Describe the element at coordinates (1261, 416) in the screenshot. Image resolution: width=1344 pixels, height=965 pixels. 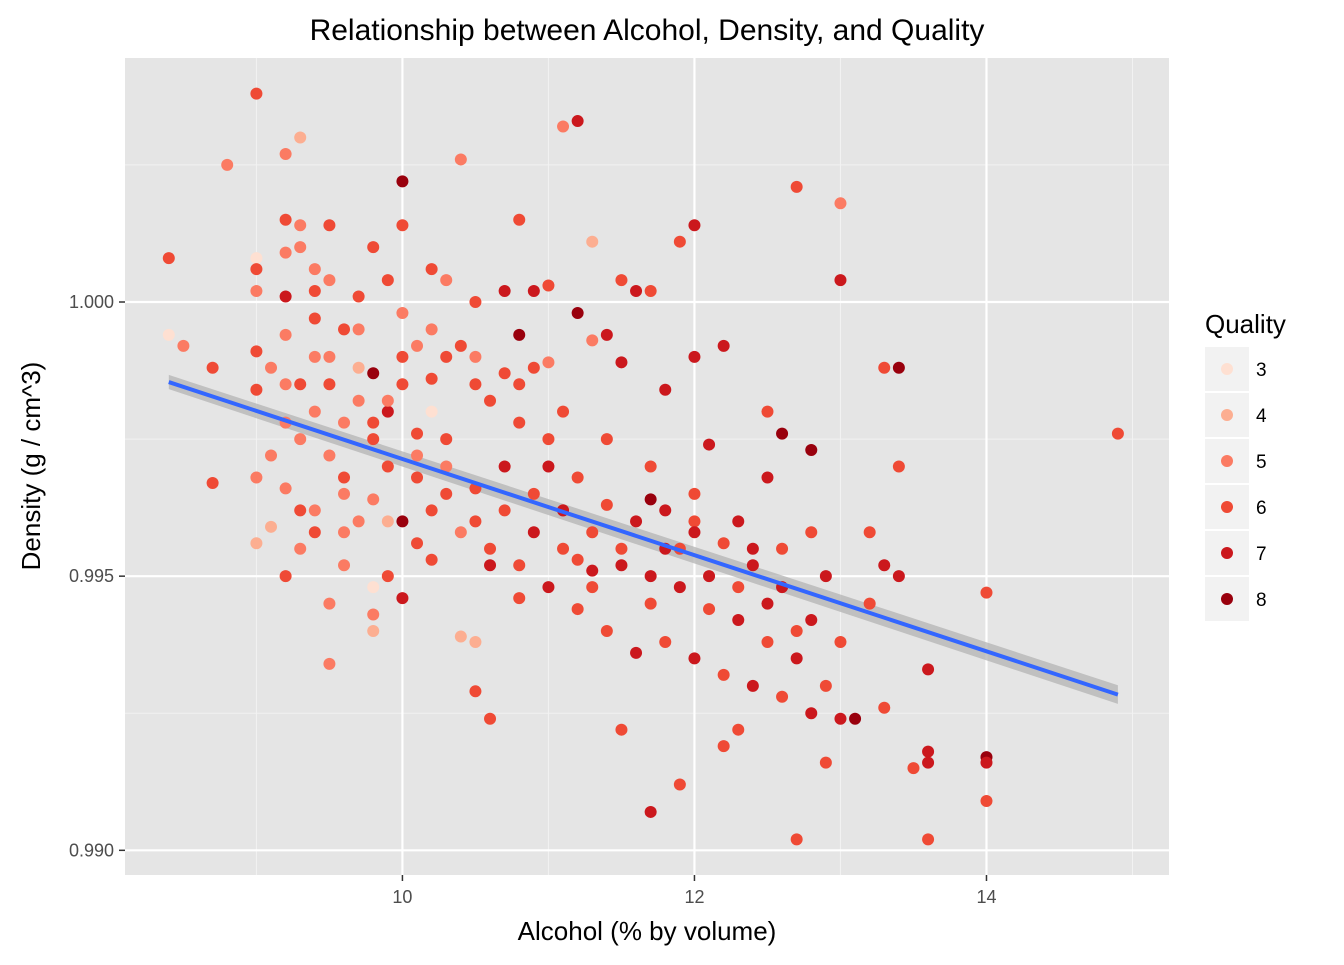
I see `legend-entry-label: 4` at that location.